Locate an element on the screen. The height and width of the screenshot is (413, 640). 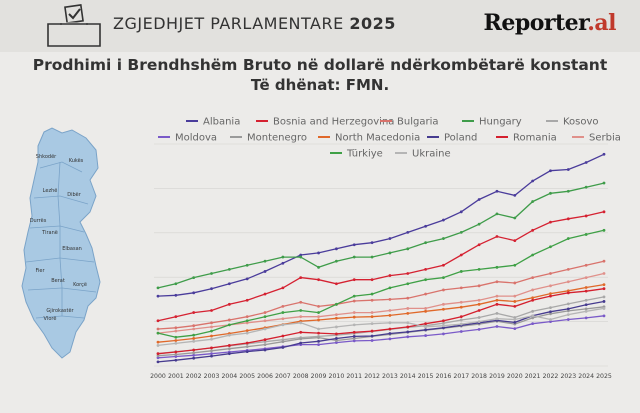
reporter-logo: Reporter.al is located at coordinates (550, 23).